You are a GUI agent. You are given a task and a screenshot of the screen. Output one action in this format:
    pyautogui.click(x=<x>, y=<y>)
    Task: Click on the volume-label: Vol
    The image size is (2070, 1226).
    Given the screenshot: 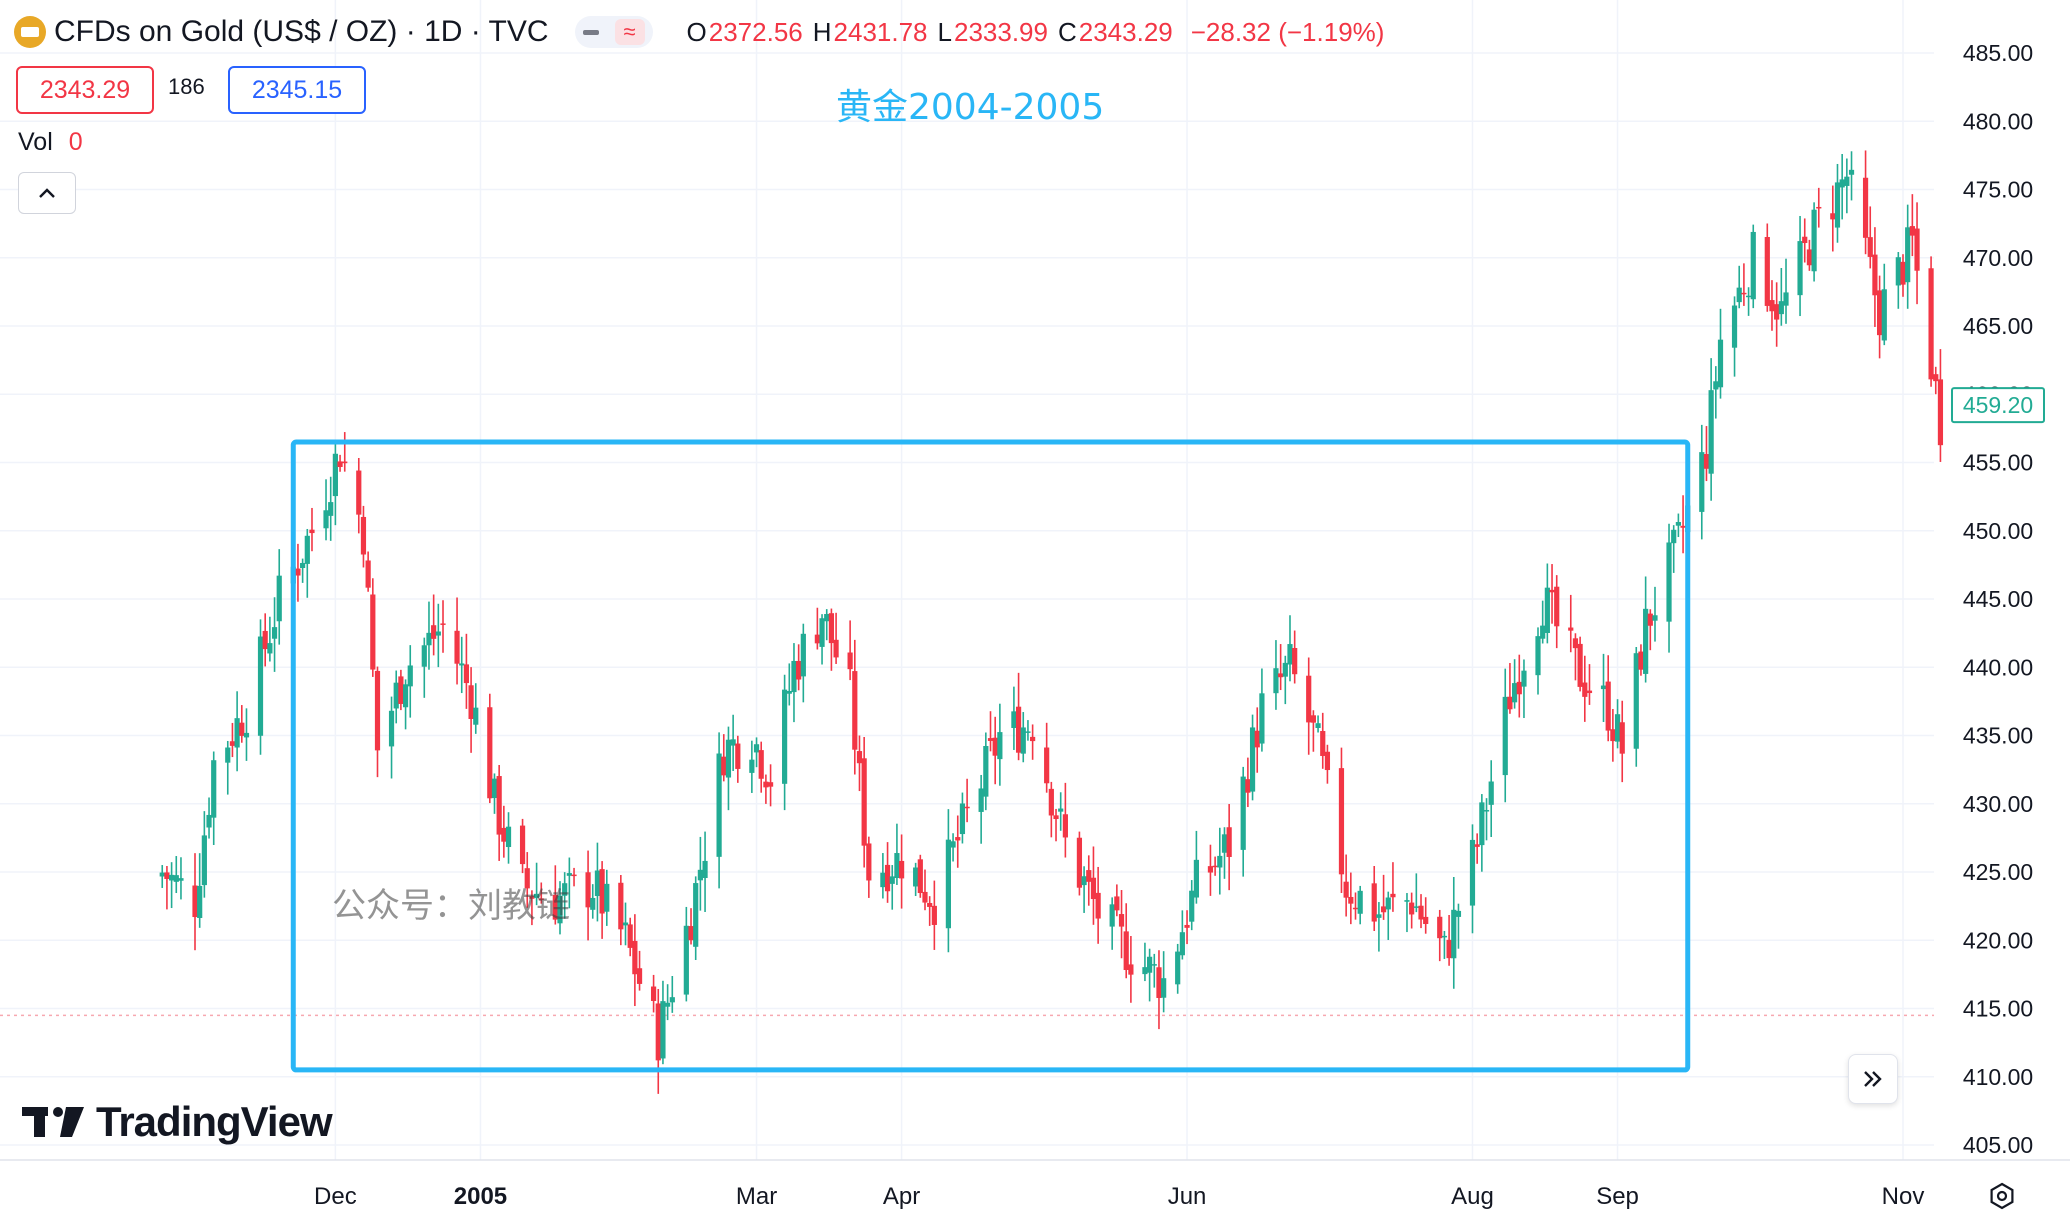 What is the action you would take?
    pyautogui.click(x=35, y=142)
    